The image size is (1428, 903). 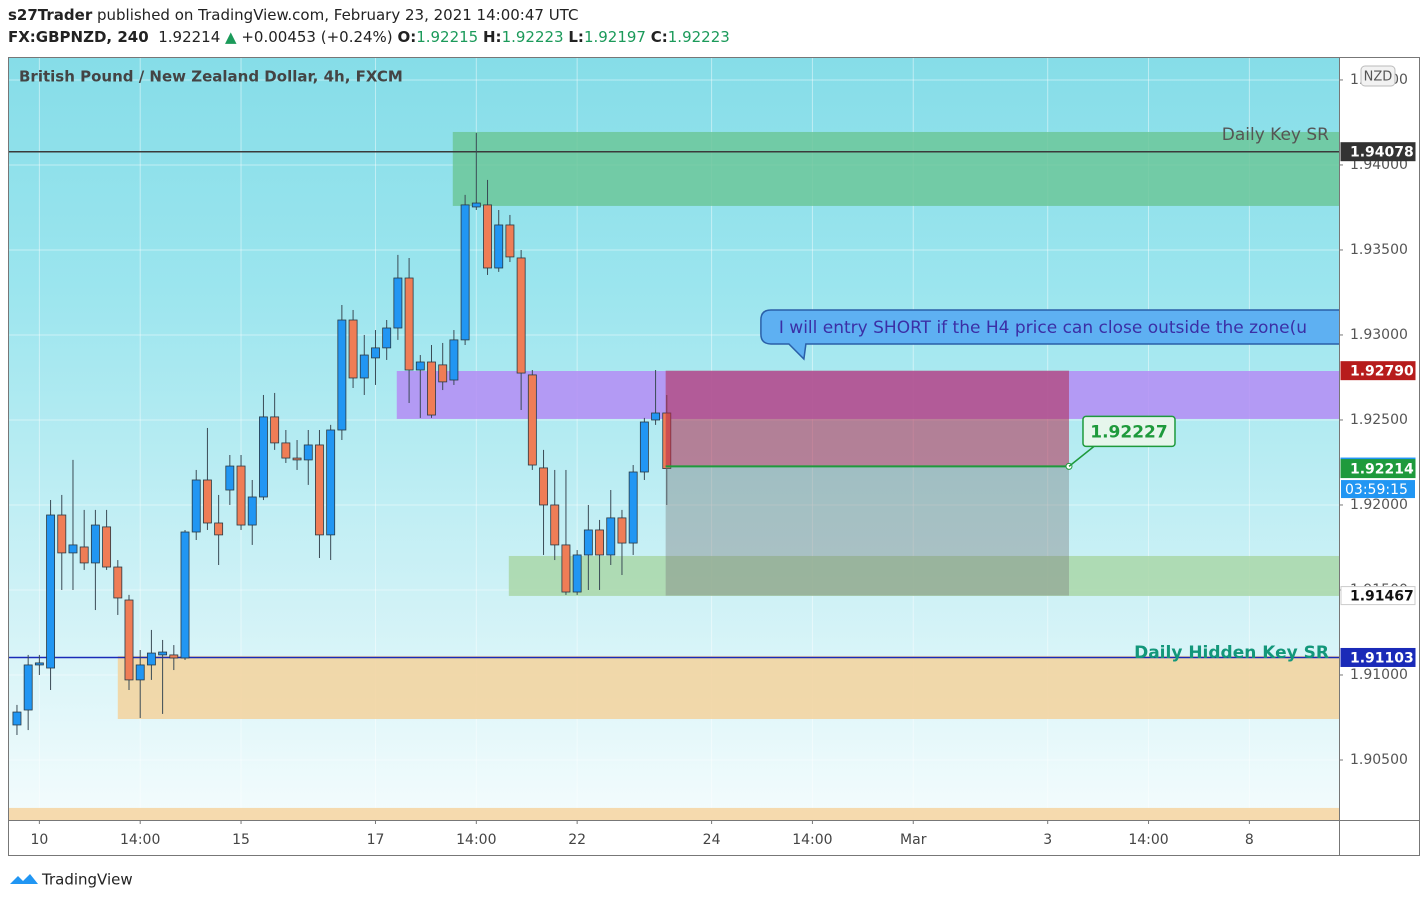 I want to click on entry-label-box, so click(x=1129, y=431).